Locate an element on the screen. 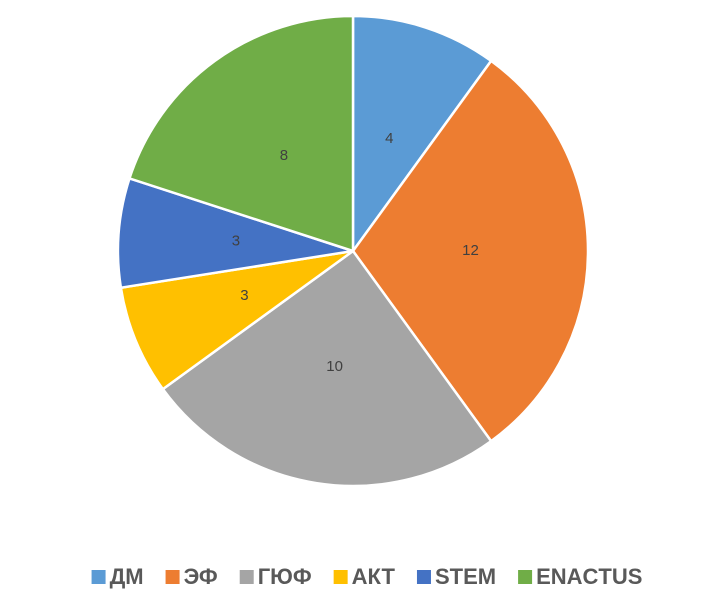 The image size is (720, 592). legend-label: ГЮФ is located at coordinates (285, 576).